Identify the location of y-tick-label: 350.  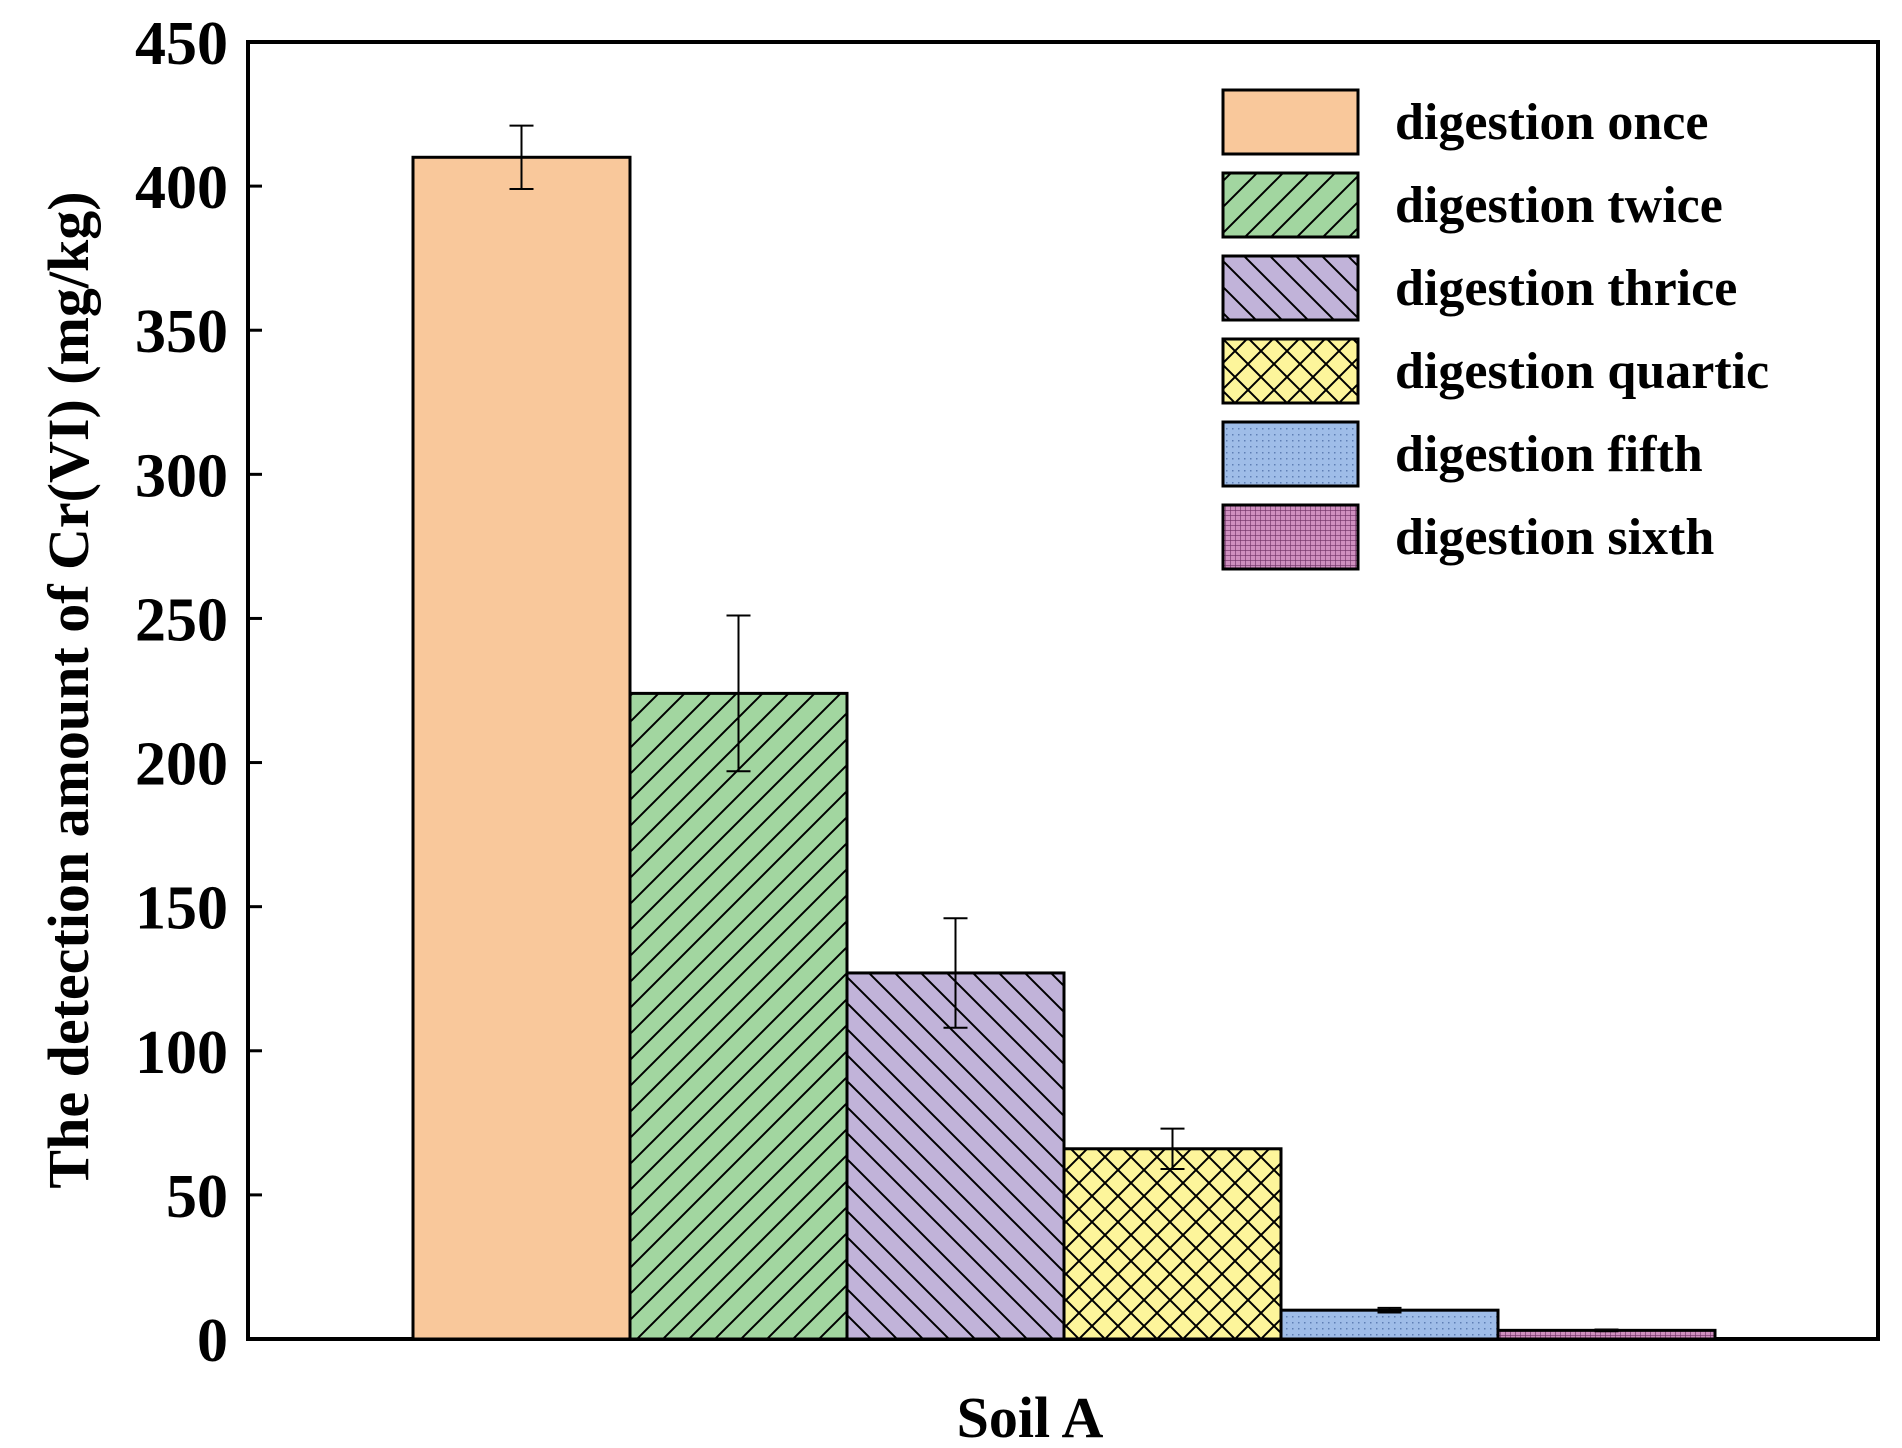
(181, 332).